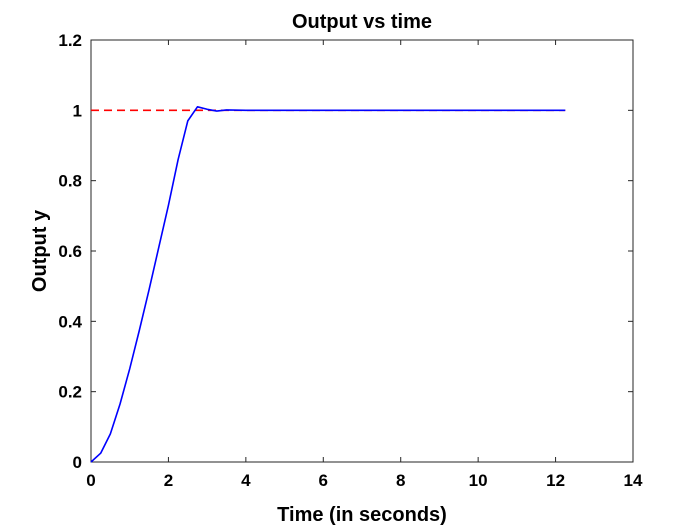 This screenshot has height=525, width=700. Describe the element at coordinates (400, 480) in the screenshot. I see `x-tick-label: 8` at that location.